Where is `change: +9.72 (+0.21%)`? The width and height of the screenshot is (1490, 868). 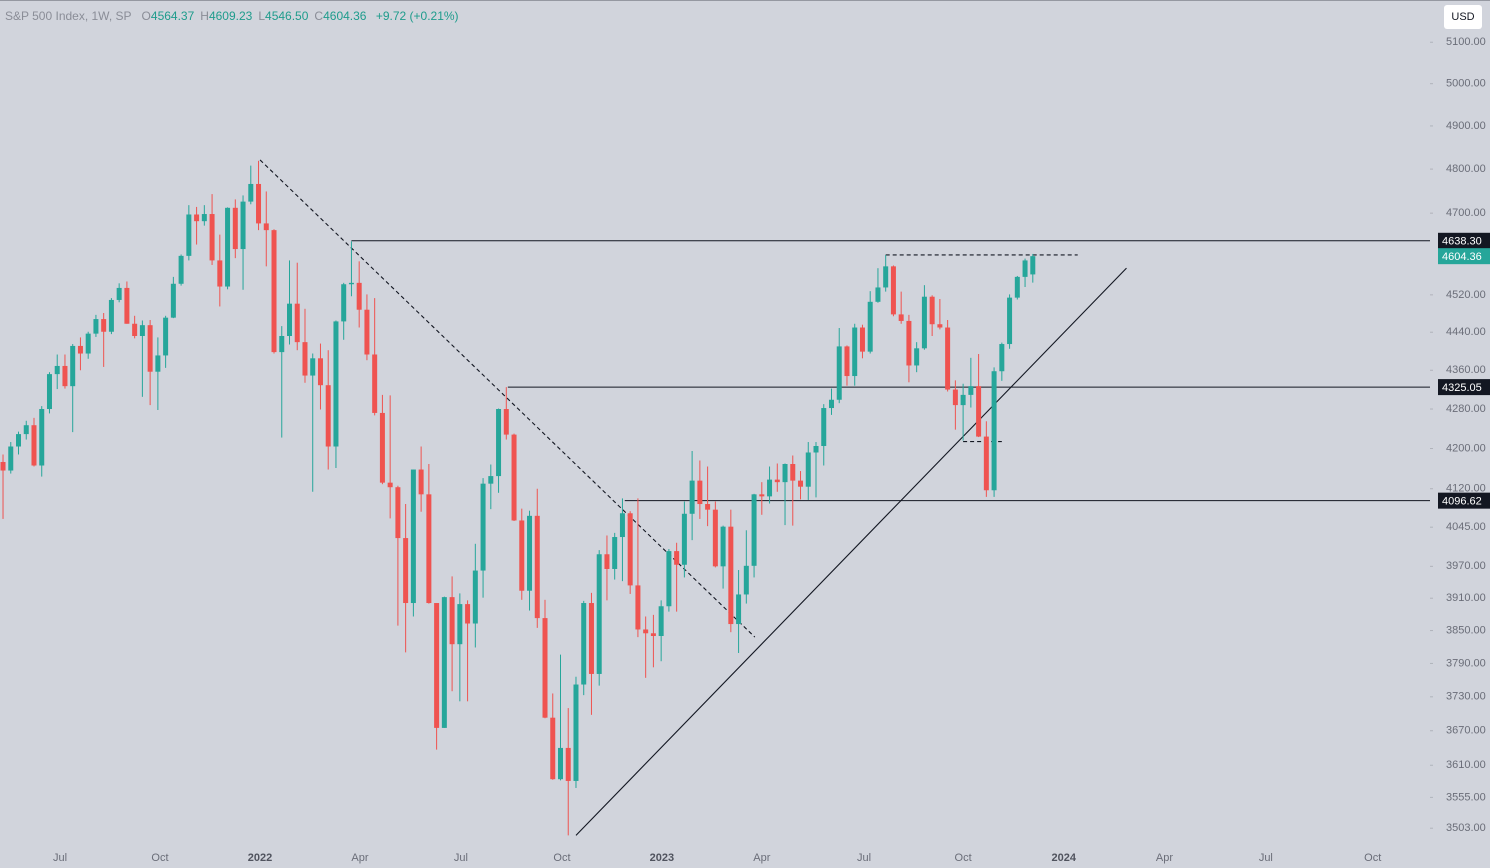
change: +9.72 (+0.21%) is located at coordinates (417, 16).